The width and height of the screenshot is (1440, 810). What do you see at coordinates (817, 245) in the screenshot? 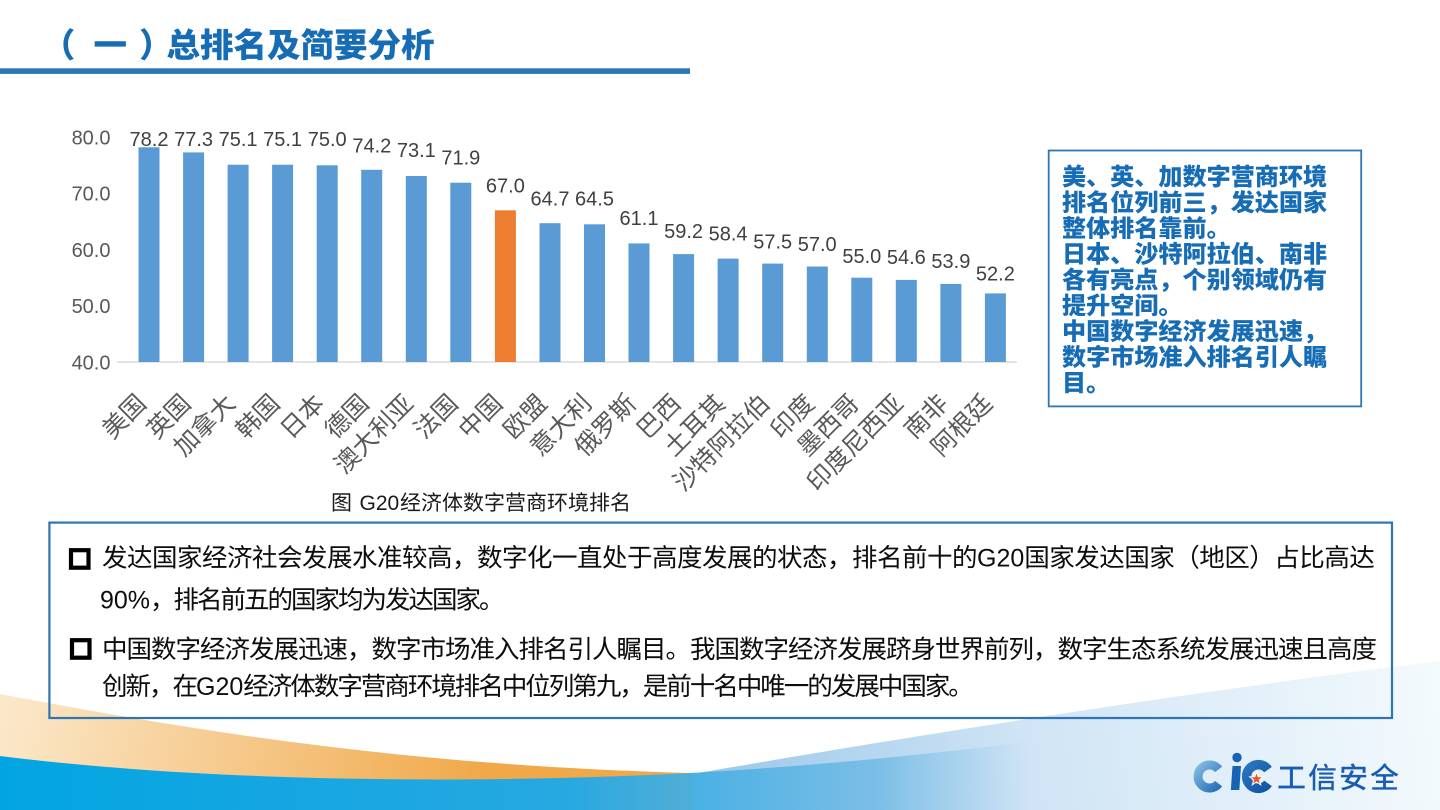
I see `svg-text: 57.0` at bounding box center [817, 245].